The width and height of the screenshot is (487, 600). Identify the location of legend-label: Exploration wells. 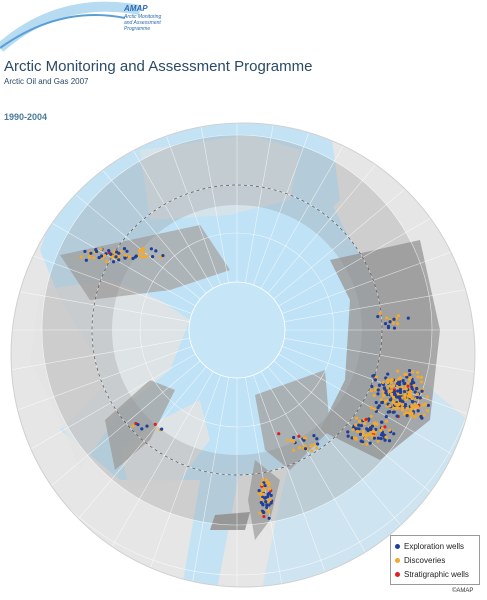
(434, 546).